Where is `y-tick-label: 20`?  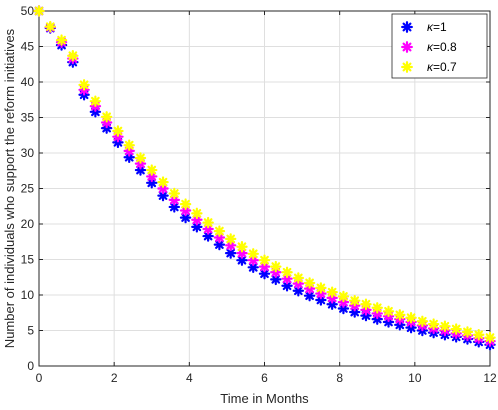 y-tick-label: 20 is located at coordinates (28, 224).